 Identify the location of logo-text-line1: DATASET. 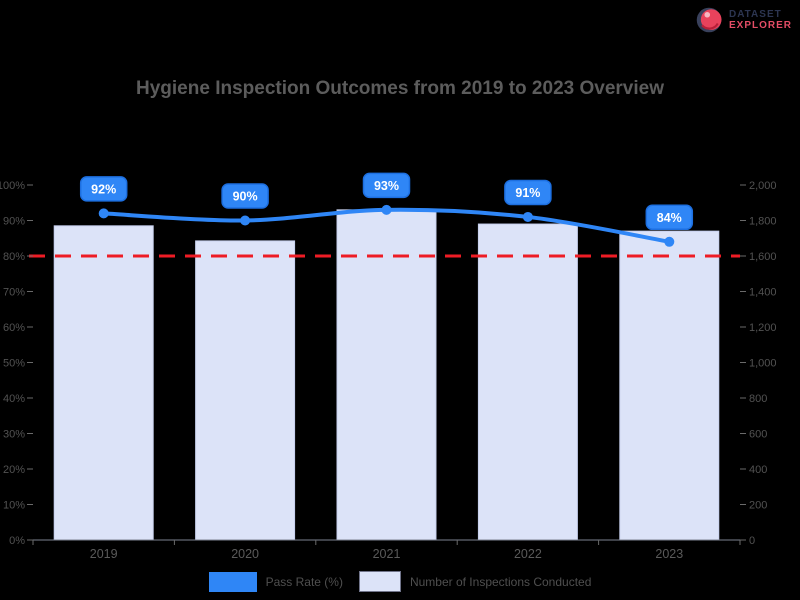
(755, 14).